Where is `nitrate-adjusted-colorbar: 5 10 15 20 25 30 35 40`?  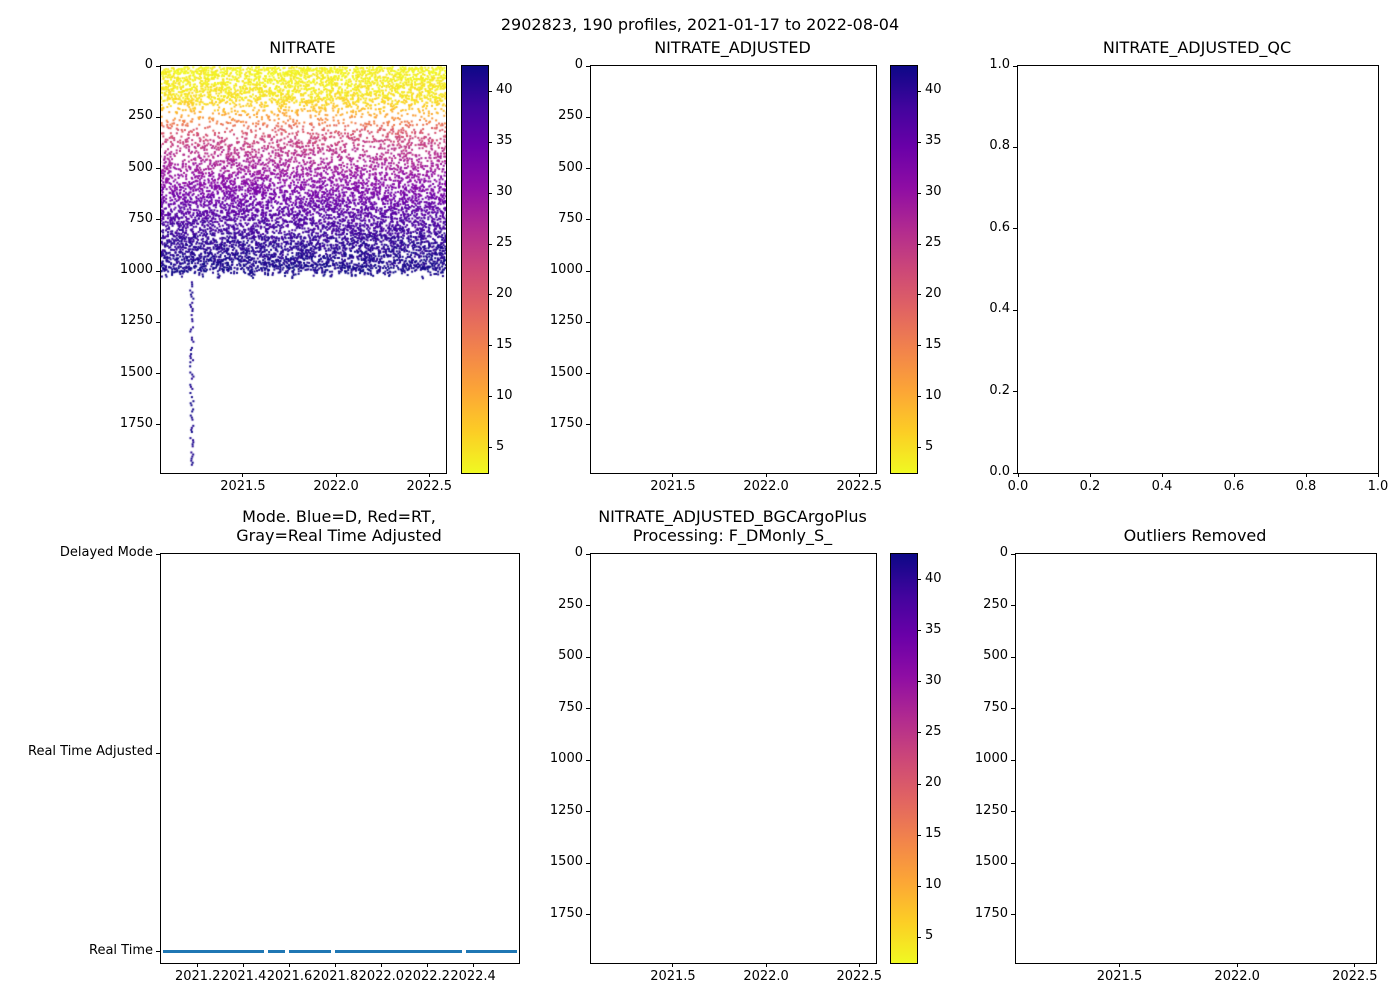 nitrate-adjusted-colorbar: 5 10 15 20 25 30 35 40 is located at coordinates (916, 269).